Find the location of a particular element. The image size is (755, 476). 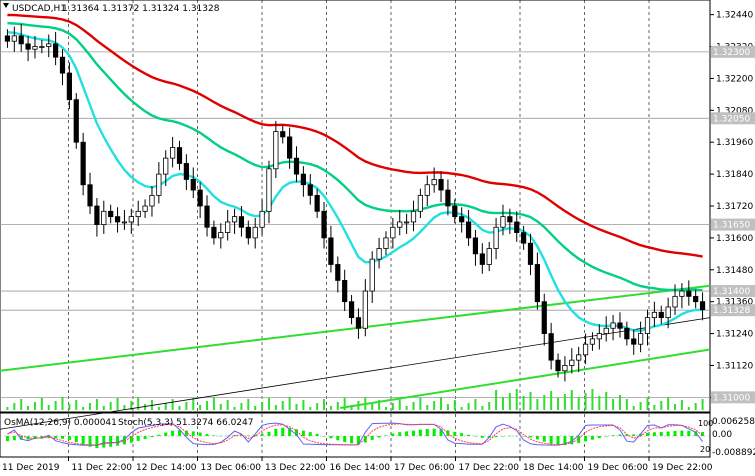

level-tag-label: 1.32300 is located at coordinates (731, 53).